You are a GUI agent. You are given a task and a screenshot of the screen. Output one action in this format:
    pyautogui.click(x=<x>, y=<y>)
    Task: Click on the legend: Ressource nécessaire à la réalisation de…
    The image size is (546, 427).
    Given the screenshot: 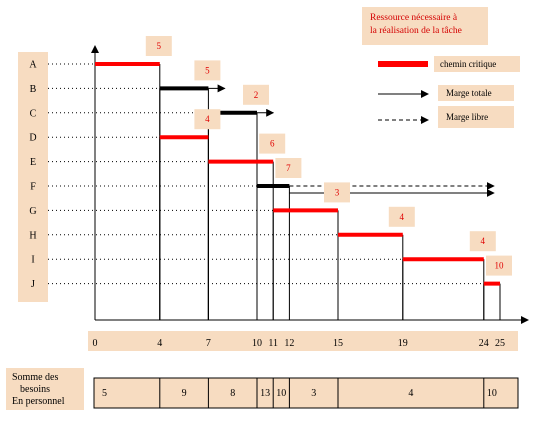 What is the action you would take?
    pyautogui.click(x=441, y=67)
    